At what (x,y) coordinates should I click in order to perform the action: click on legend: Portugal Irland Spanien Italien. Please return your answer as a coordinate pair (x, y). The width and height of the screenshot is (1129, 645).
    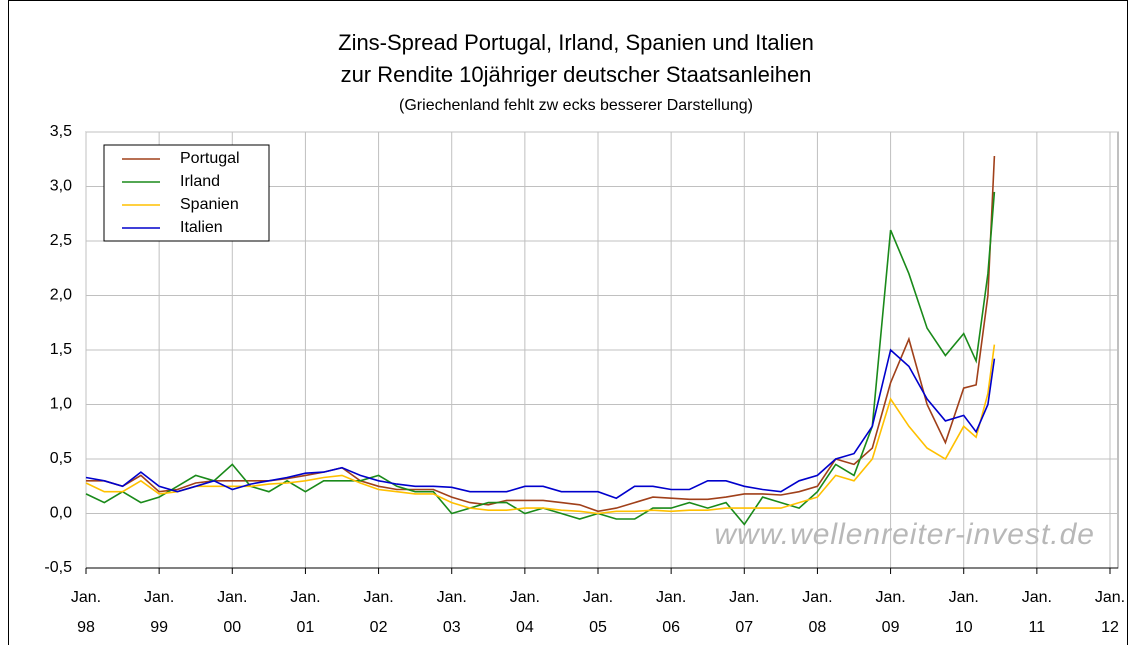
    Looking at the image, I should click on (186, 193).